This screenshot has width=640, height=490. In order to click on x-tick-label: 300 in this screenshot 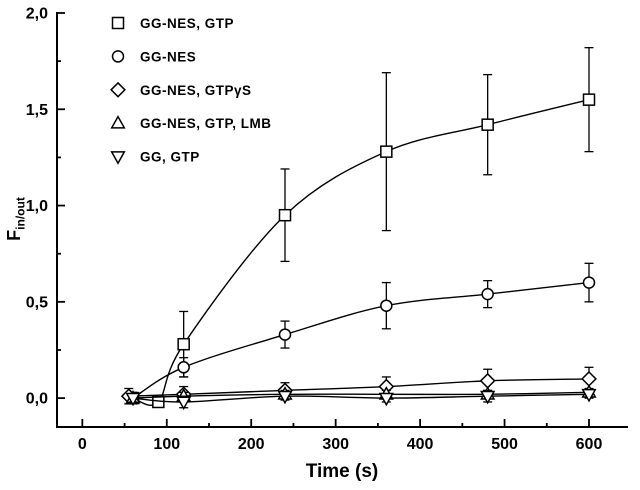, I will do `click(335, 444)`.